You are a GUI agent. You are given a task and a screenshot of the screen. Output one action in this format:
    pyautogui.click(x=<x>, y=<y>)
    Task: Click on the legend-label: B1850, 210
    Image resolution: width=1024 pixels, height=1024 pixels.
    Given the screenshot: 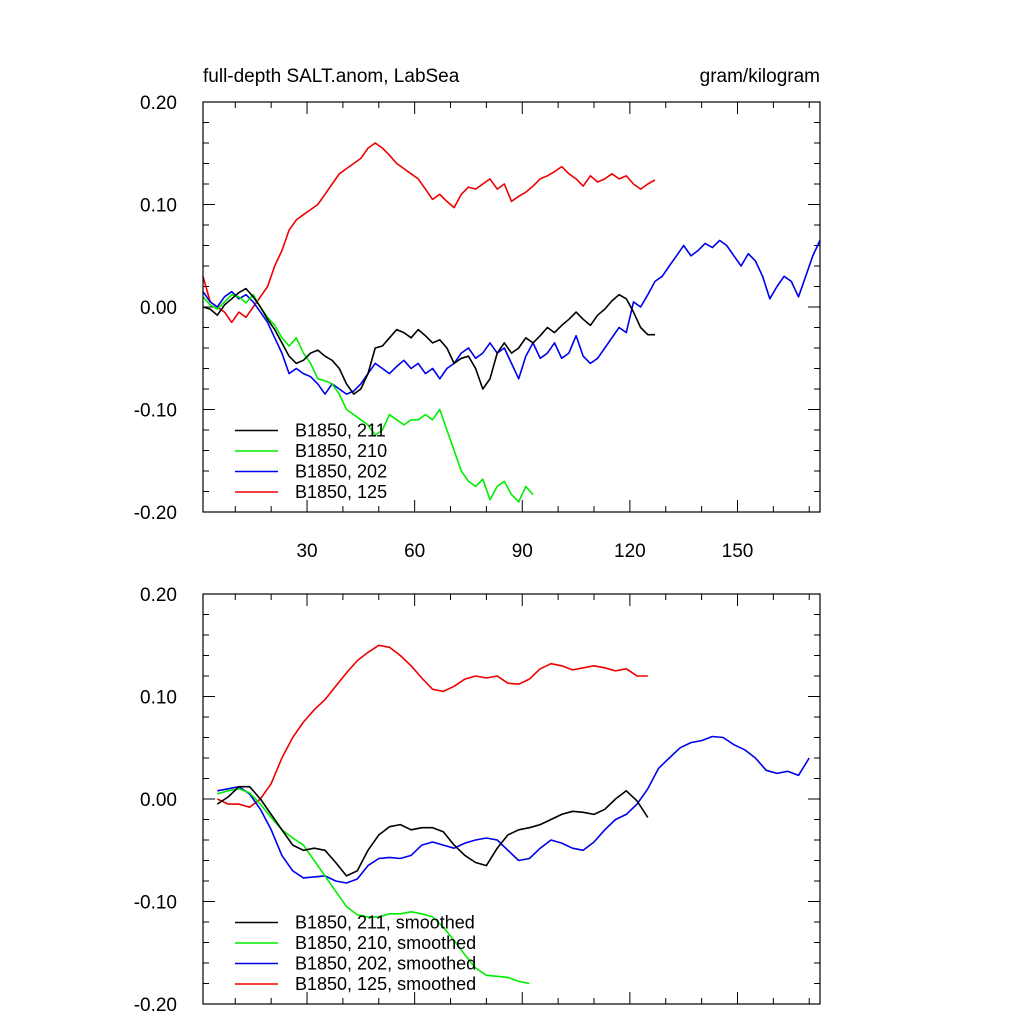 What is the action you would take?
    pyautogui.click(x=341, y=451)
    